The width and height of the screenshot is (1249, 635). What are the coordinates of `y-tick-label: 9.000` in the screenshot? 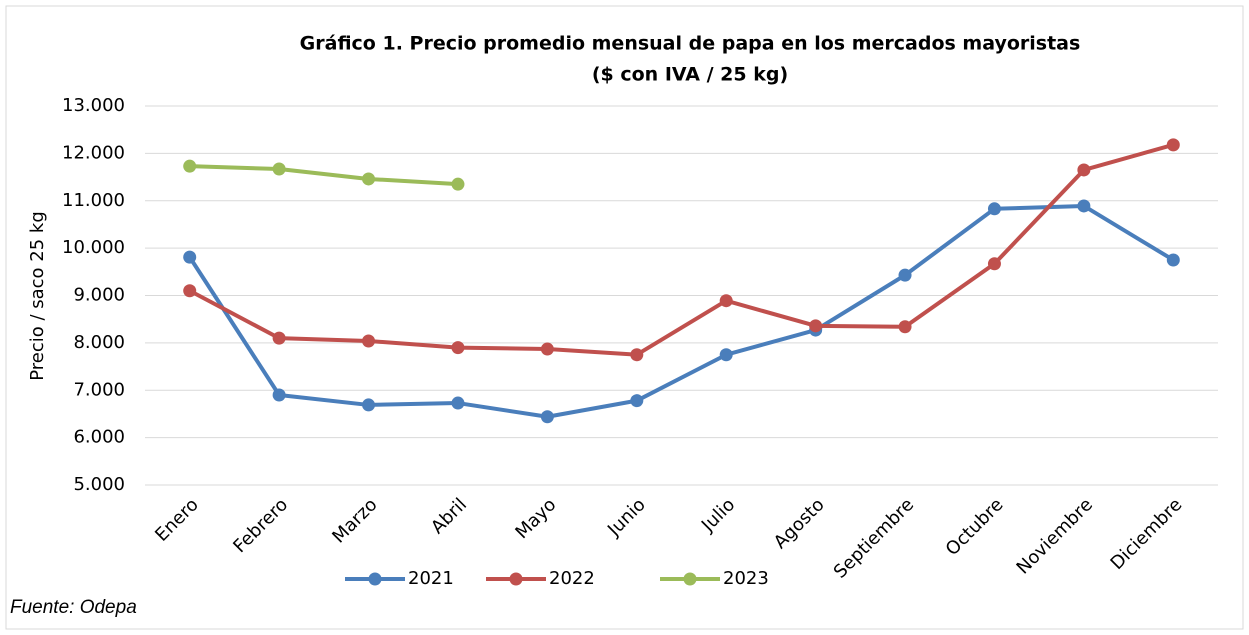 It's located at (99, 295).